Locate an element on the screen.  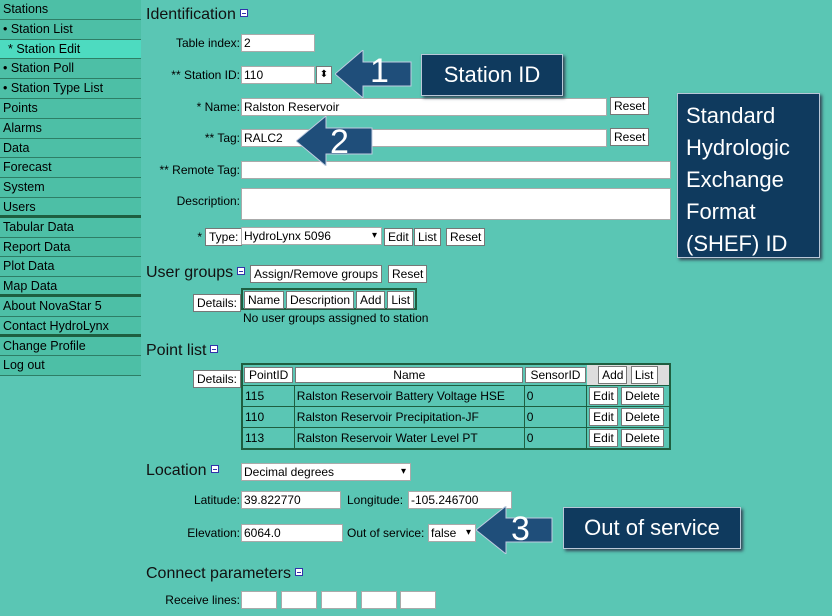
sidebar-item: • Station Type List is located at coordinates (70, 89).